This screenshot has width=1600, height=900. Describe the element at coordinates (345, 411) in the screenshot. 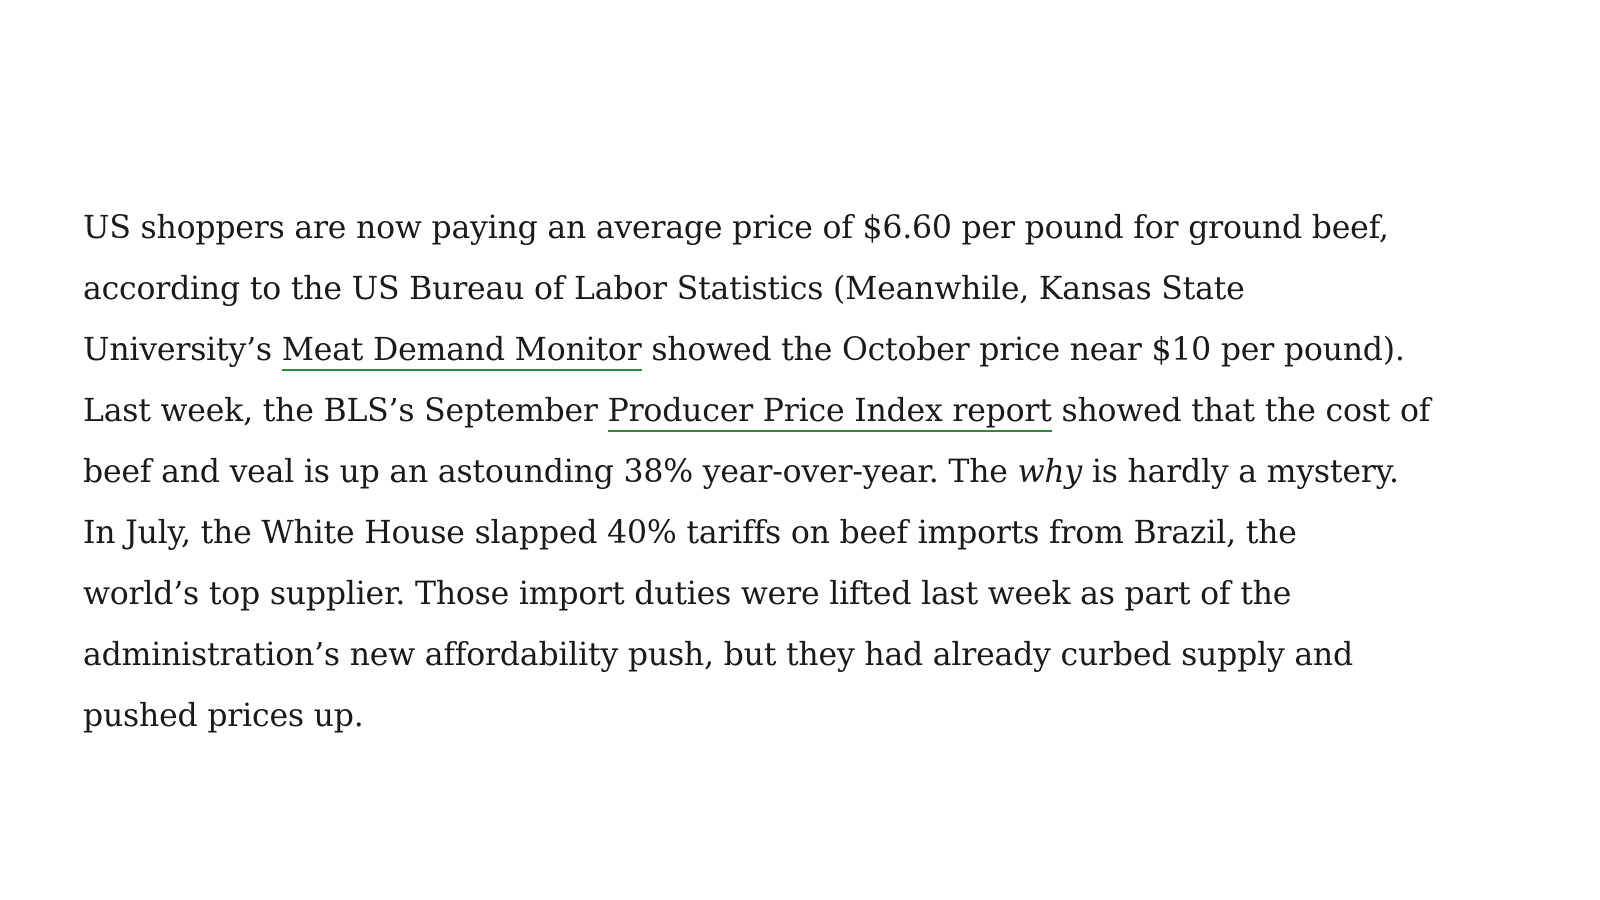

I see `text-segment: Last week, the BLS’s September` at that location.